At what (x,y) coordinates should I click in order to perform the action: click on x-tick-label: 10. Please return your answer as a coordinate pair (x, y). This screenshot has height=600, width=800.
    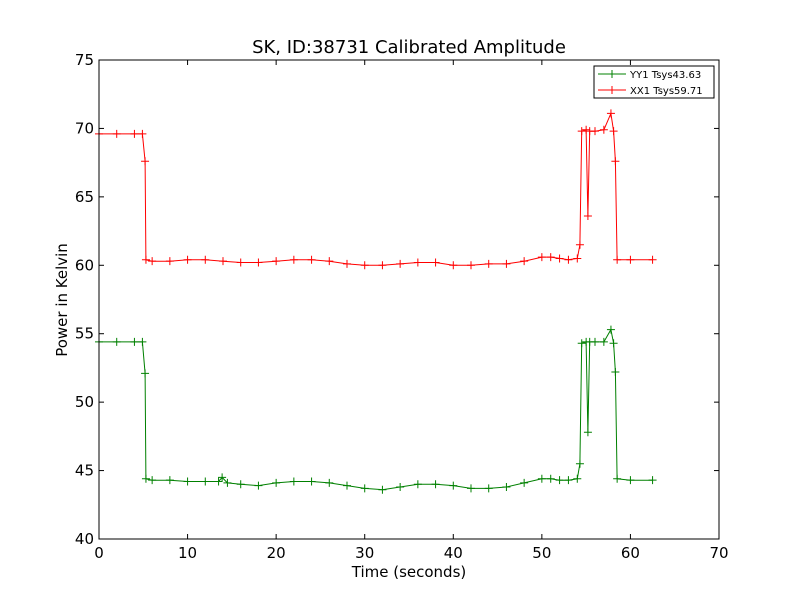
    Looking at the image, I should click on (187, 553).